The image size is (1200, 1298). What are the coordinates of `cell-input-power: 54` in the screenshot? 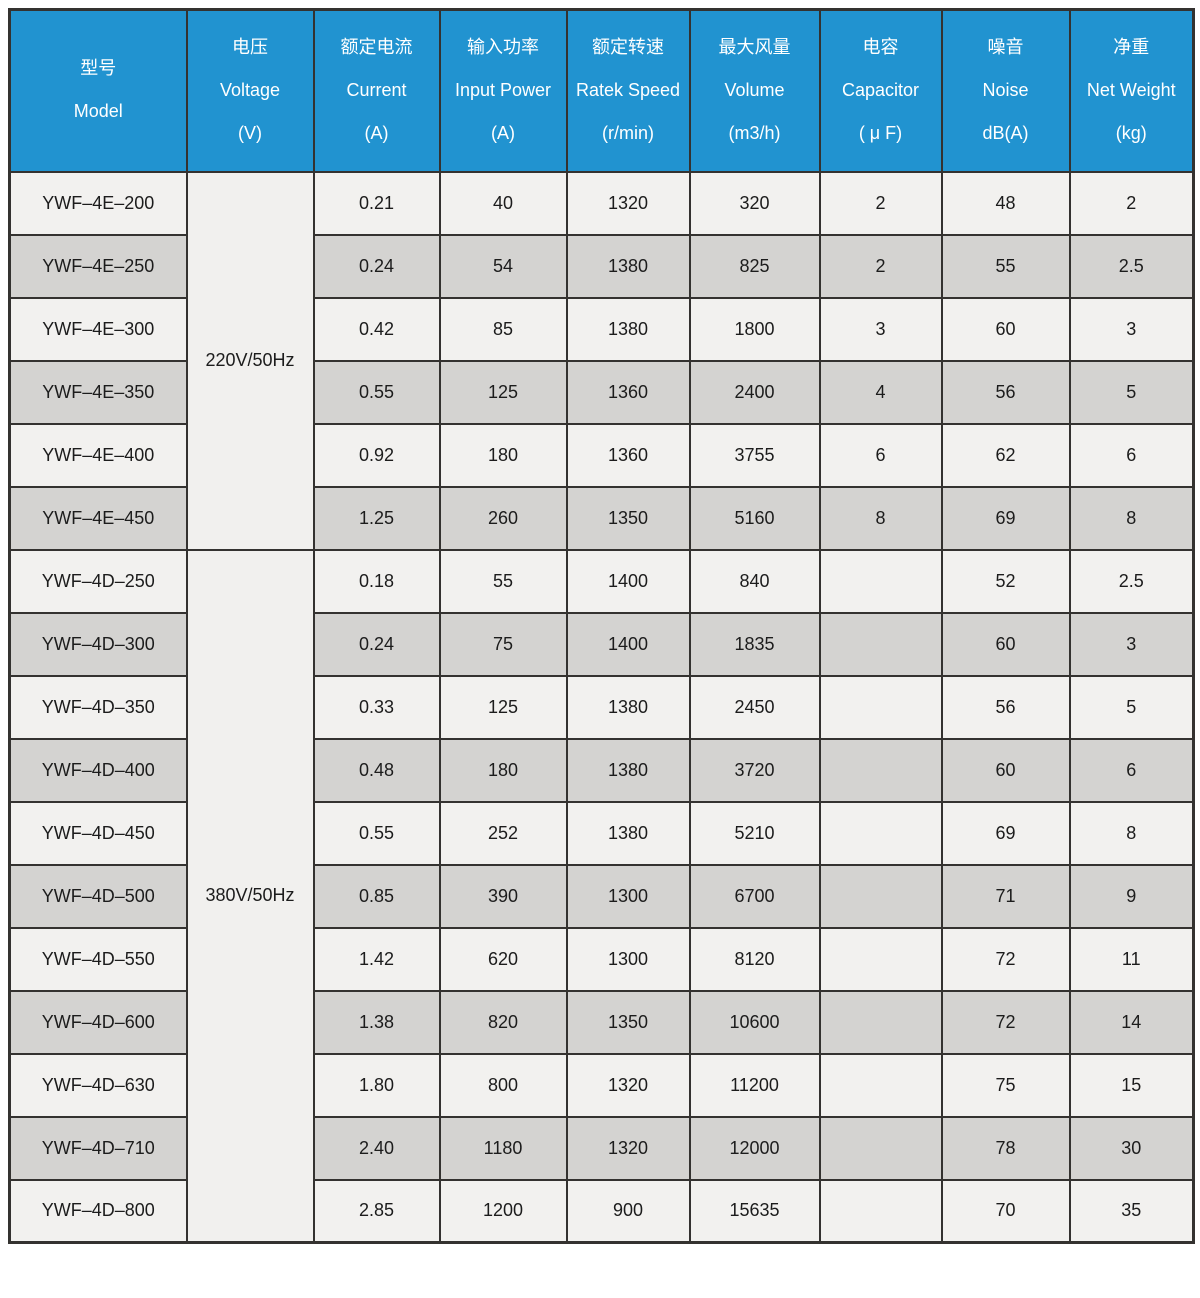 It's located at (503, 266).